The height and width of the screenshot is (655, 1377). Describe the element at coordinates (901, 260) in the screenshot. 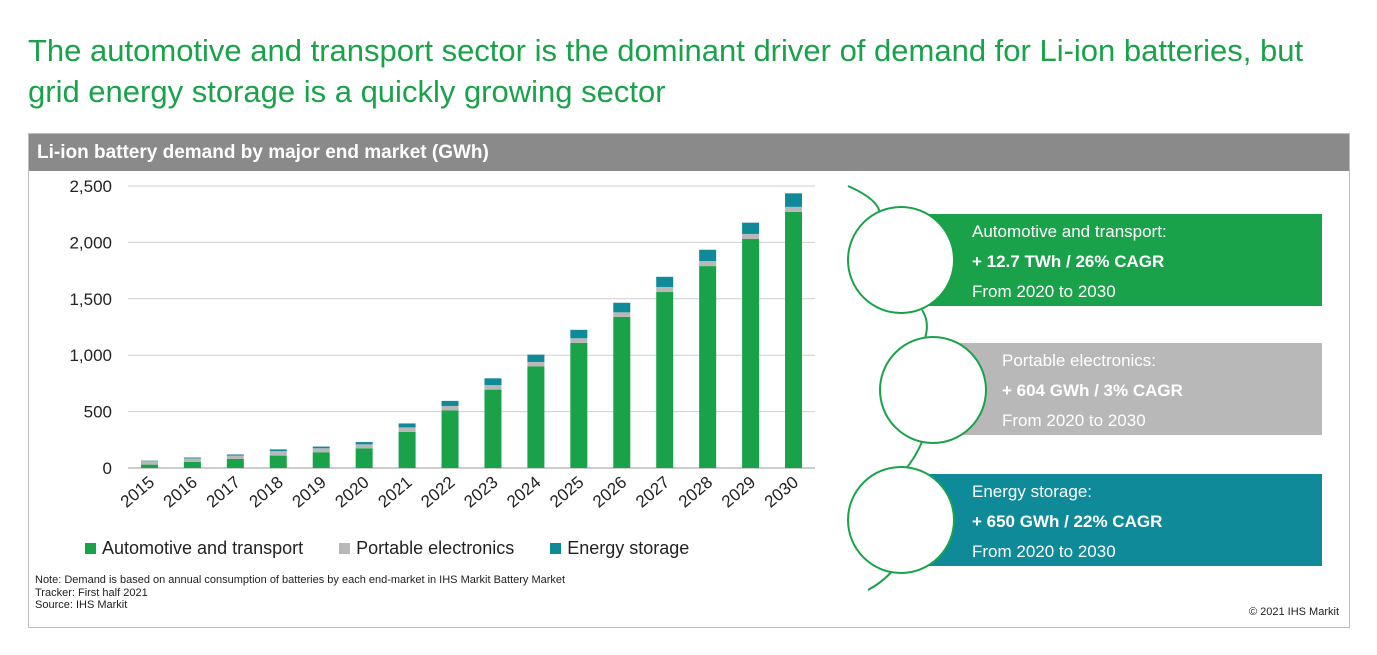

I see `callout-circle-automotive` at that location.